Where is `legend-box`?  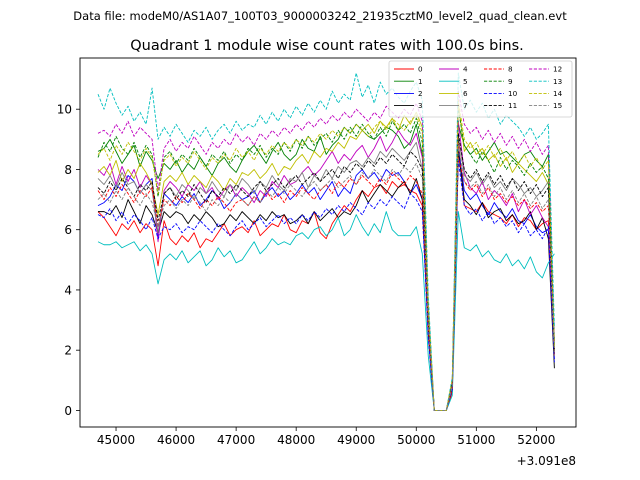
legend-box is located at coordinates (480, 89).